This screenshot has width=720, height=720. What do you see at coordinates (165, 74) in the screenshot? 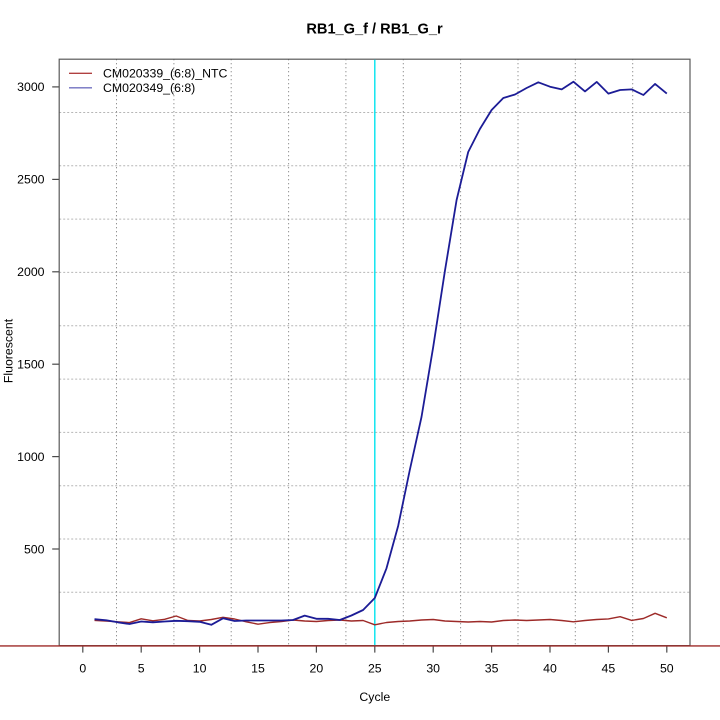
I see `svg-text: CM020339_(6:8)_NTC` at bounding box center [165, 74].